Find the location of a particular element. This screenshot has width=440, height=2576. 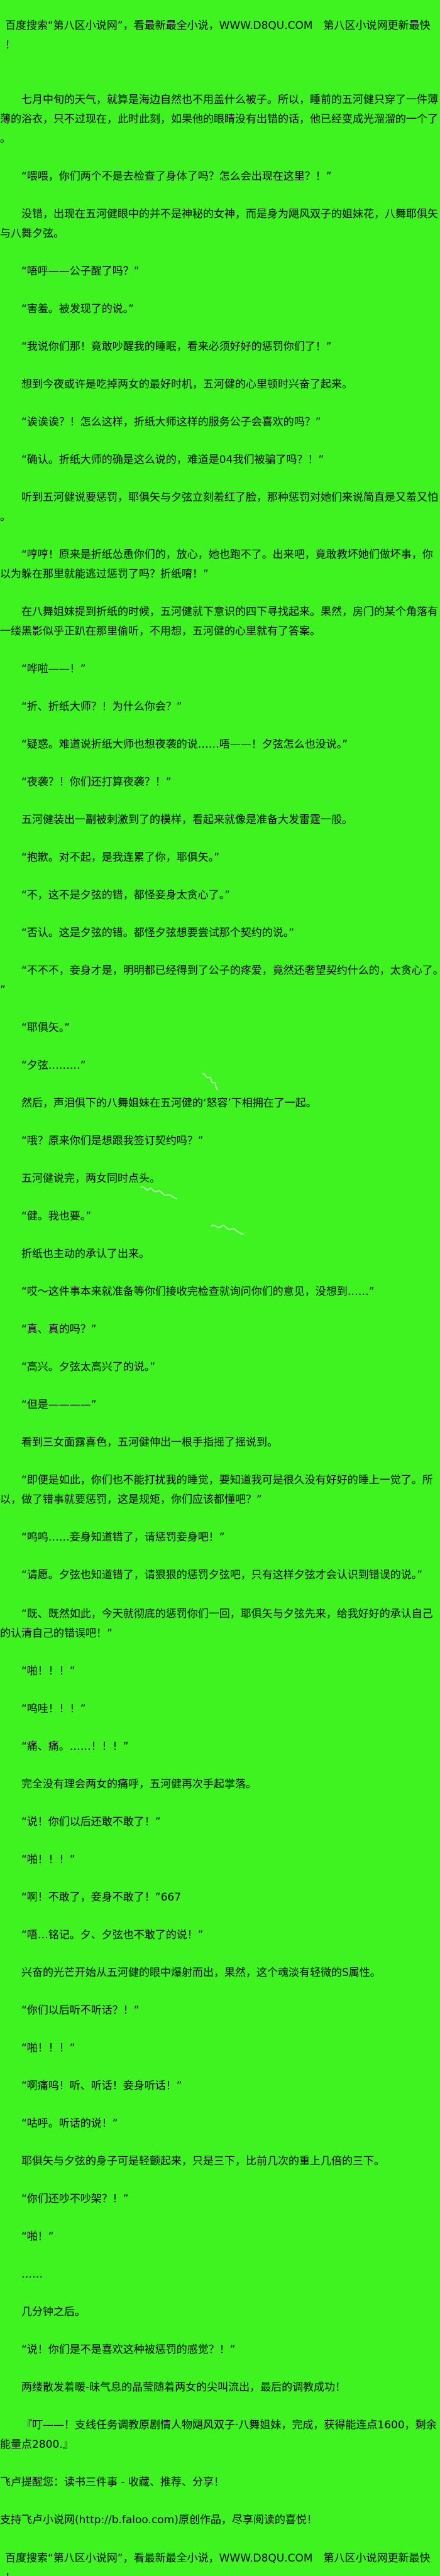

paragraph: 两缕散发着暖-昧气息的晶莹随着两女的尖叫流出，最后的调教成功！ is located at coordinates (183, 2388).